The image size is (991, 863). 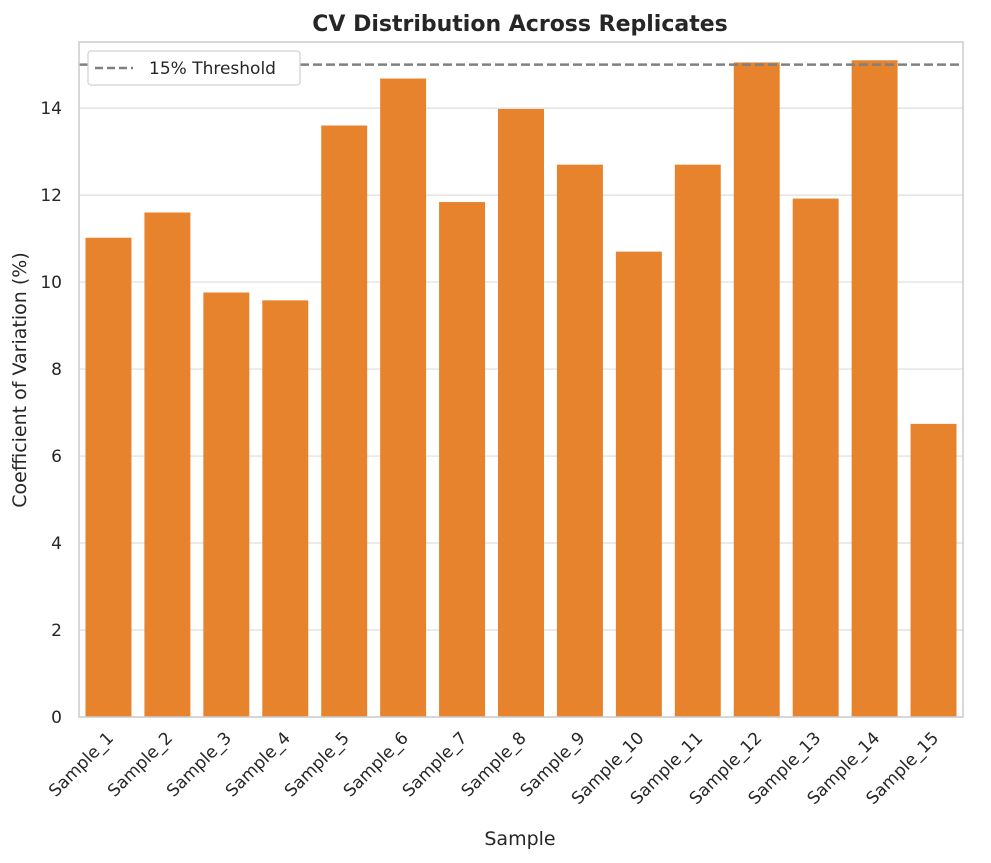 I want to click on y-axis-label: Coefficient of Variation (%), so click(x=20, y=379).